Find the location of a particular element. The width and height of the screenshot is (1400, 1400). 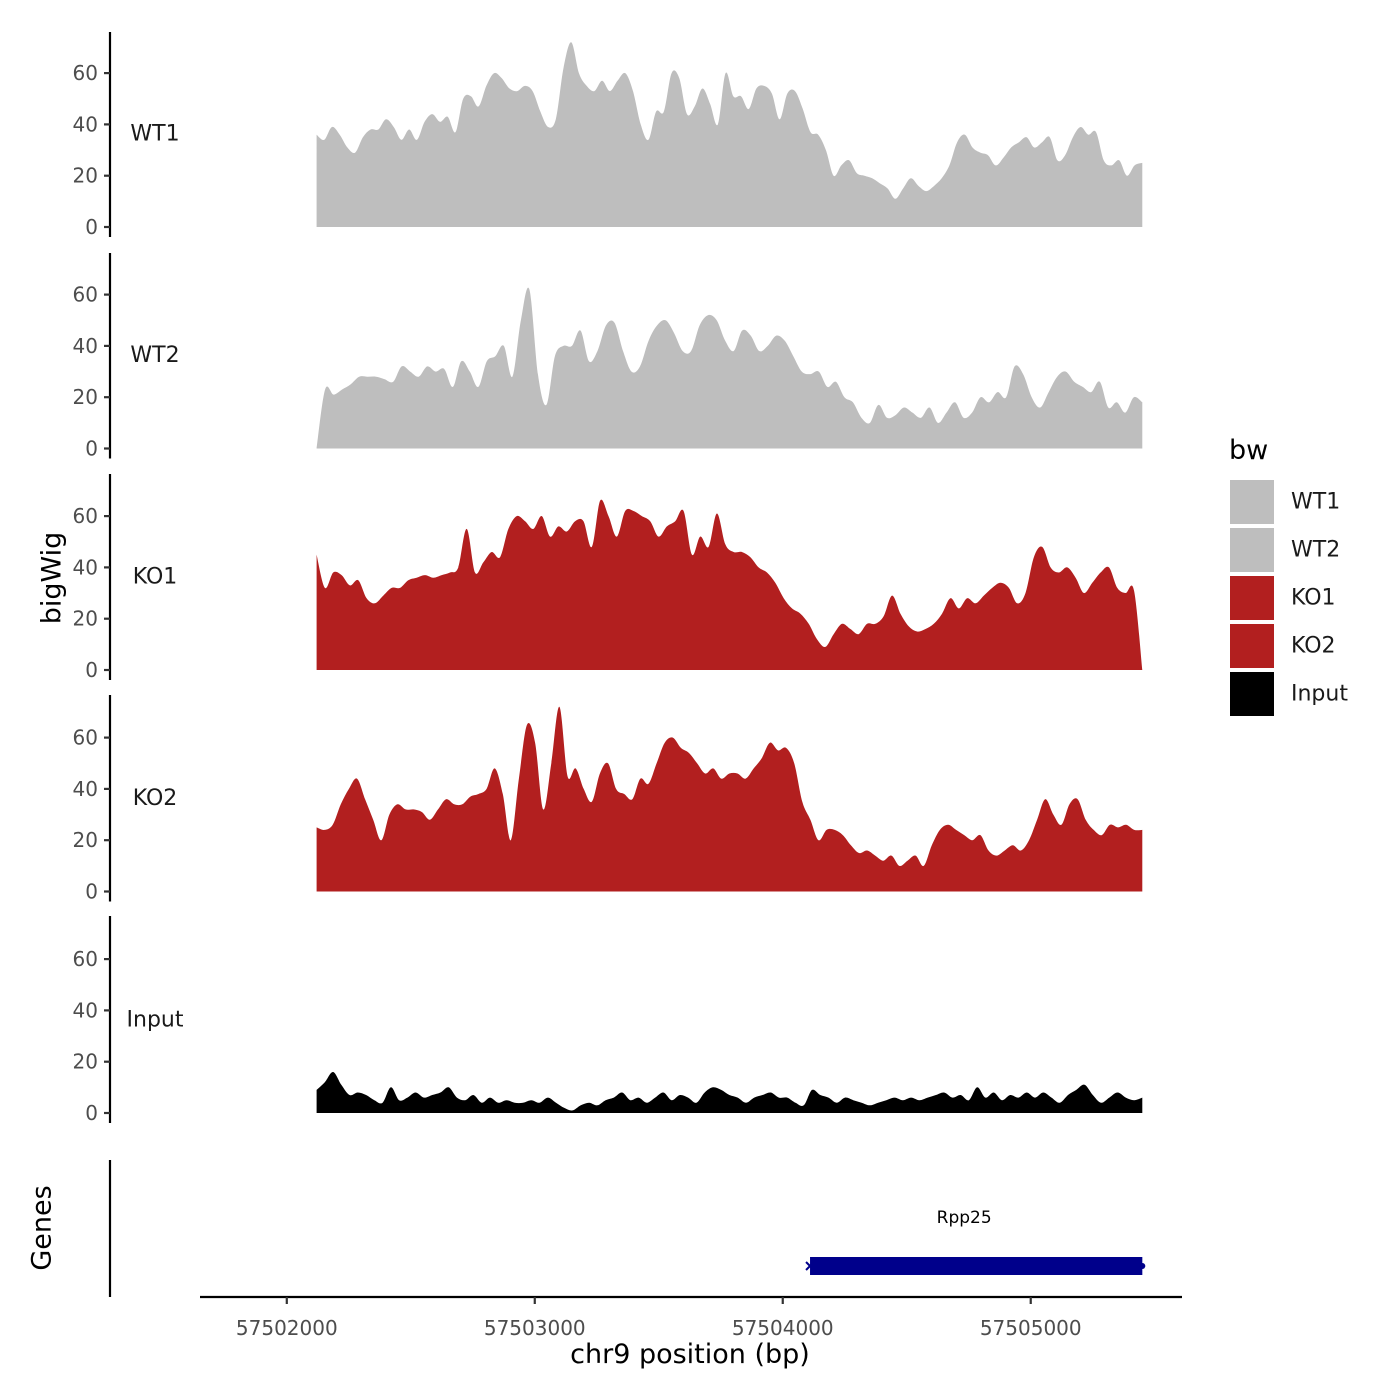

genes-axis-title: Genes is located at coordinates (42, 1227).